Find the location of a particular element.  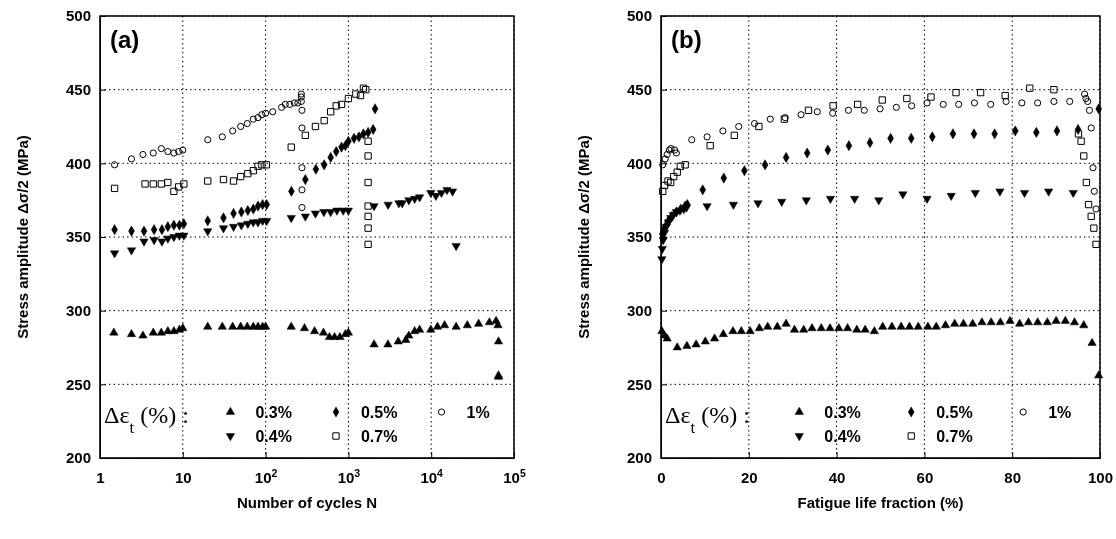

x-axis-title: Number of cycles N is located at coordinates (307, 502).